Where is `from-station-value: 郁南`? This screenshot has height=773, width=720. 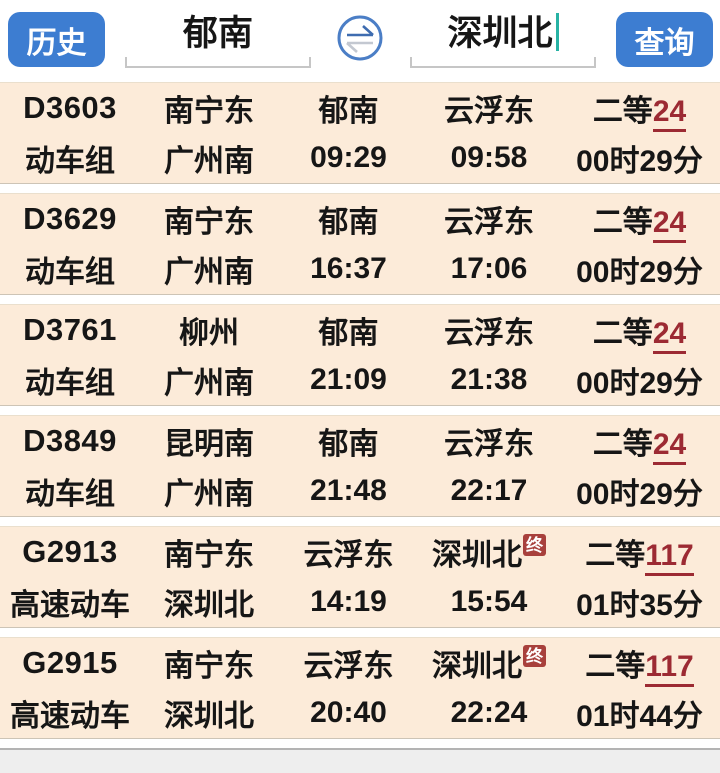
from-station-value: 郁南 is located at coordinates (217, 33).